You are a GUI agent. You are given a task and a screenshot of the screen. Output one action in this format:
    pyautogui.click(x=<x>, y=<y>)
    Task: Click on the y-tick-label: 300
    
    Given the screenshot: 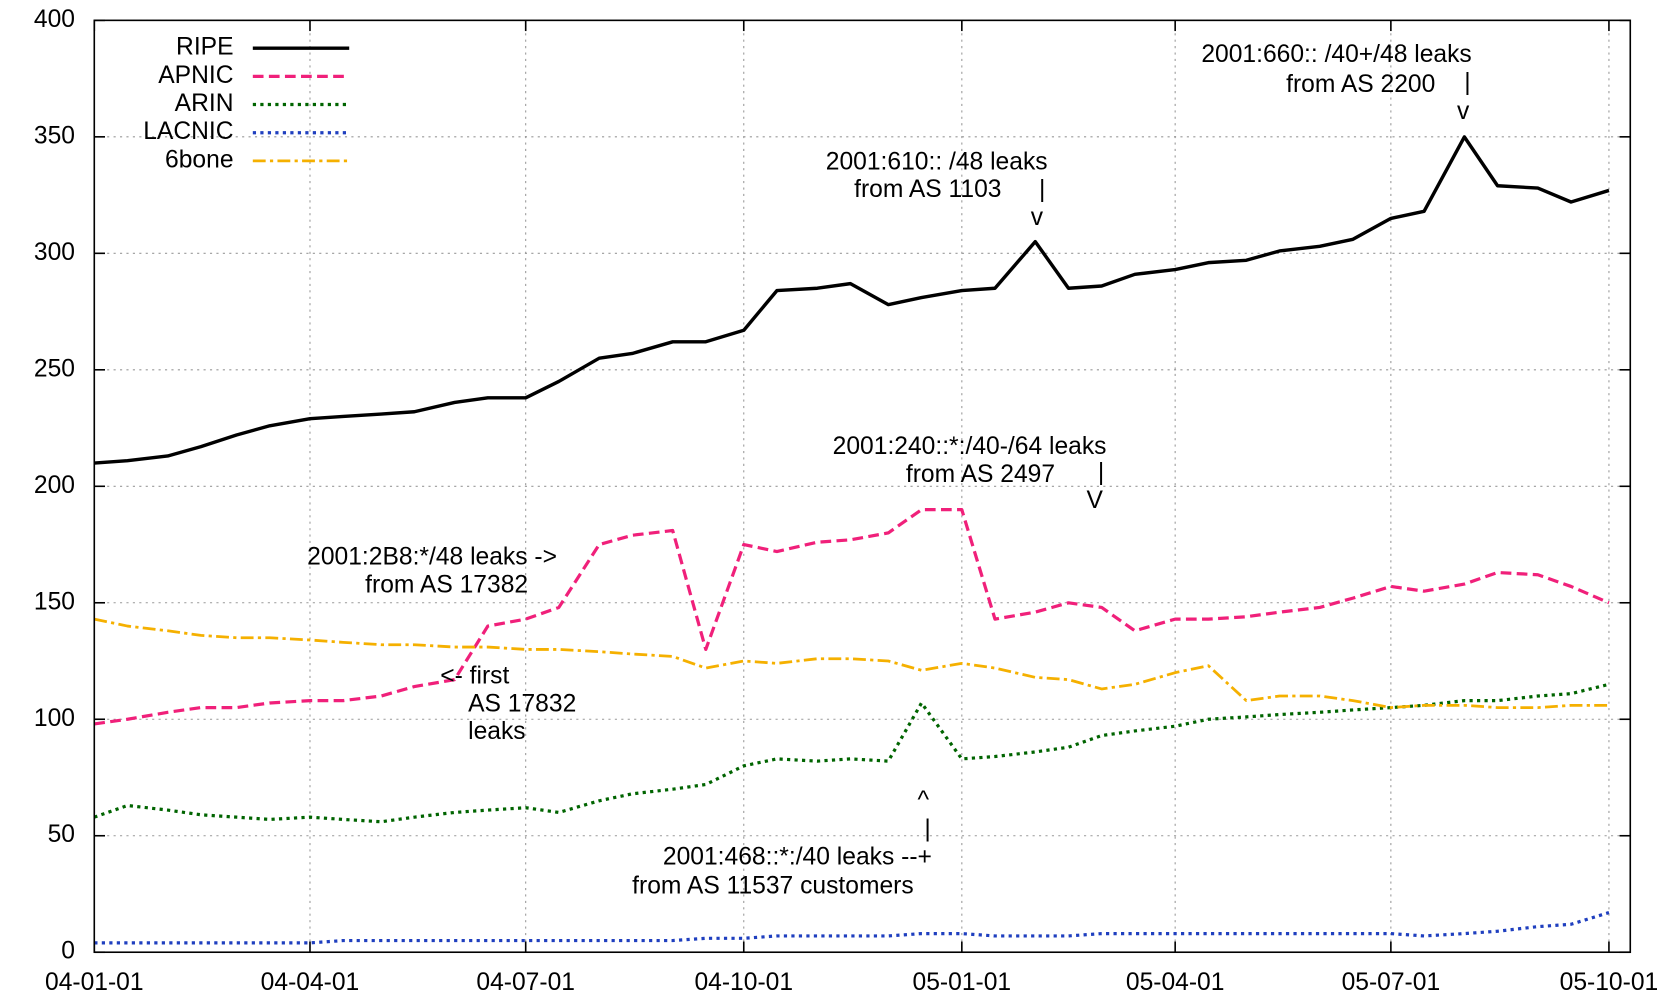 What is the action you would take?
    pyautogui.click(x=54, y=252)
    